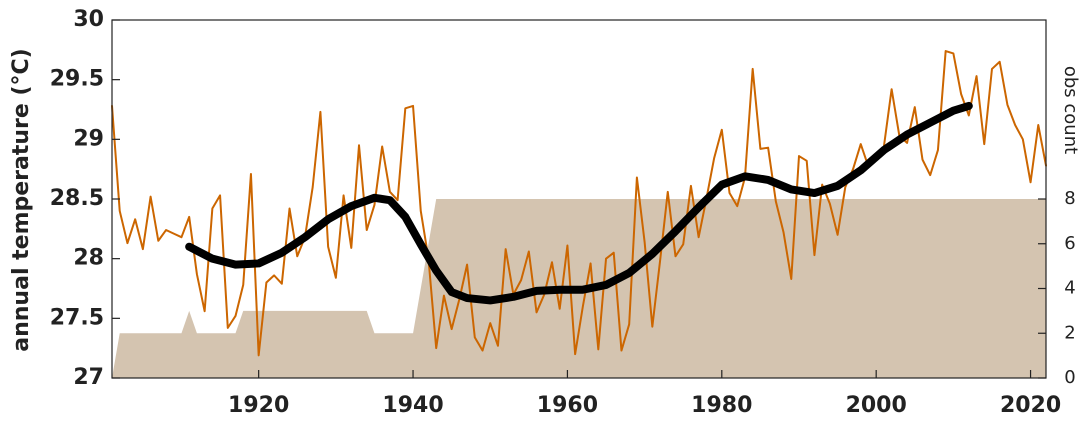 This screenshot has width=1088, height=424. I want to click on y-axis-label: annual temperature (°C), so click(21, 199).